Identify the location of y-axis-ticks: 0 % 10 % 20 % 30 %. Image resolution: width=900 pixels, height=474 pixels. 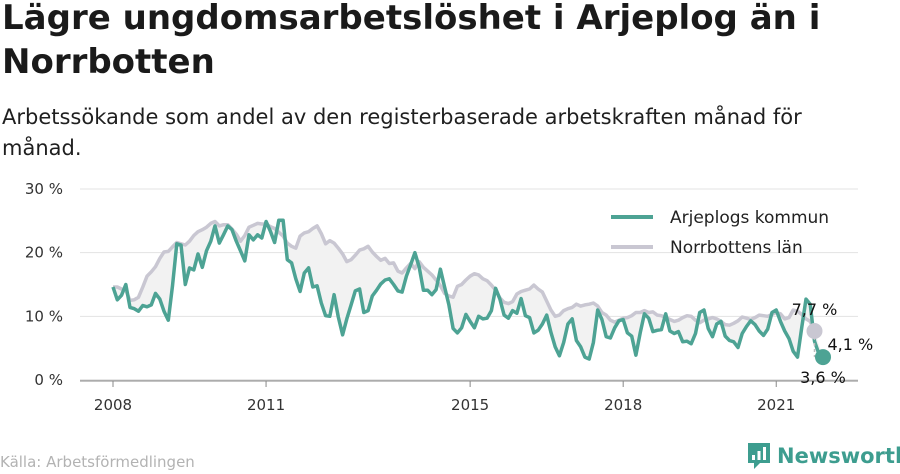
(44, 284).